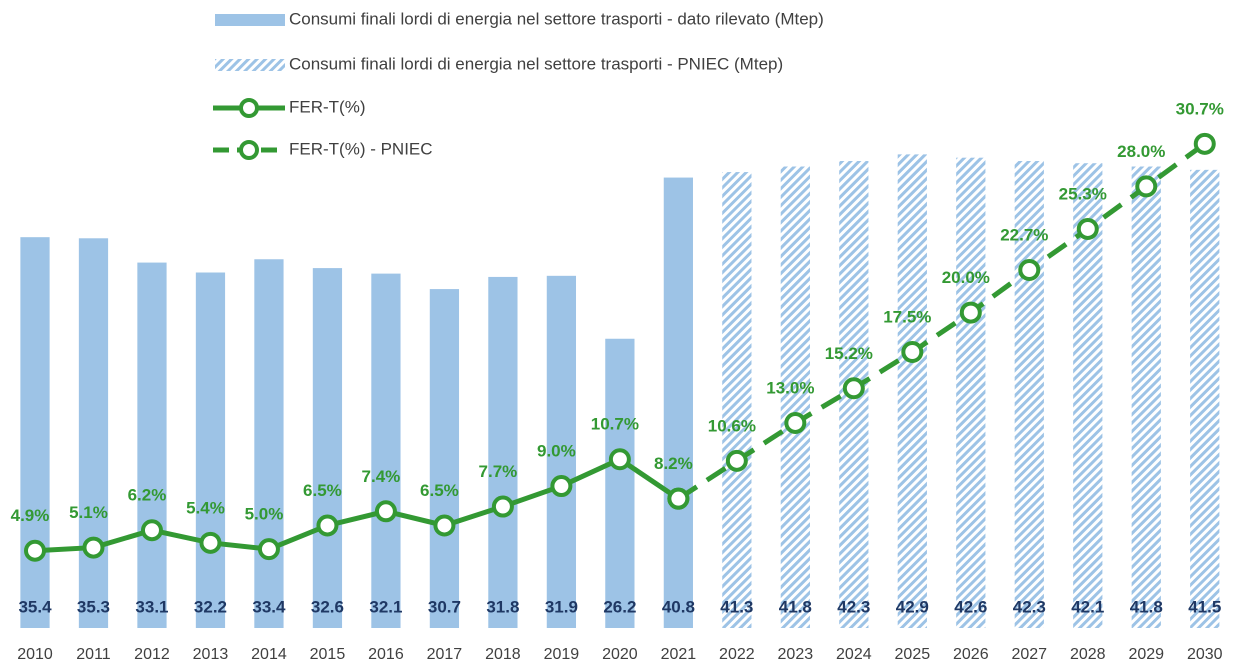 Image resolution: width=1237 pixels, height=670 pixels. What do you see at coordinates (93, 654) in the screenshot?
I see `x-tick-label: 2011` at bounding box center [93, 654].